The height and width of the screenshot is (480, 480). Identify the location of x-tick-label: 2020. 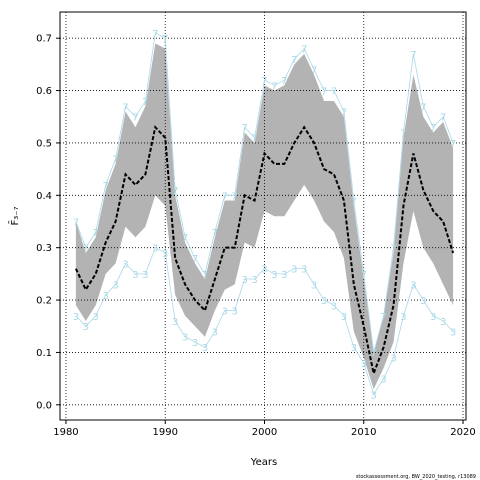
(462, 432).